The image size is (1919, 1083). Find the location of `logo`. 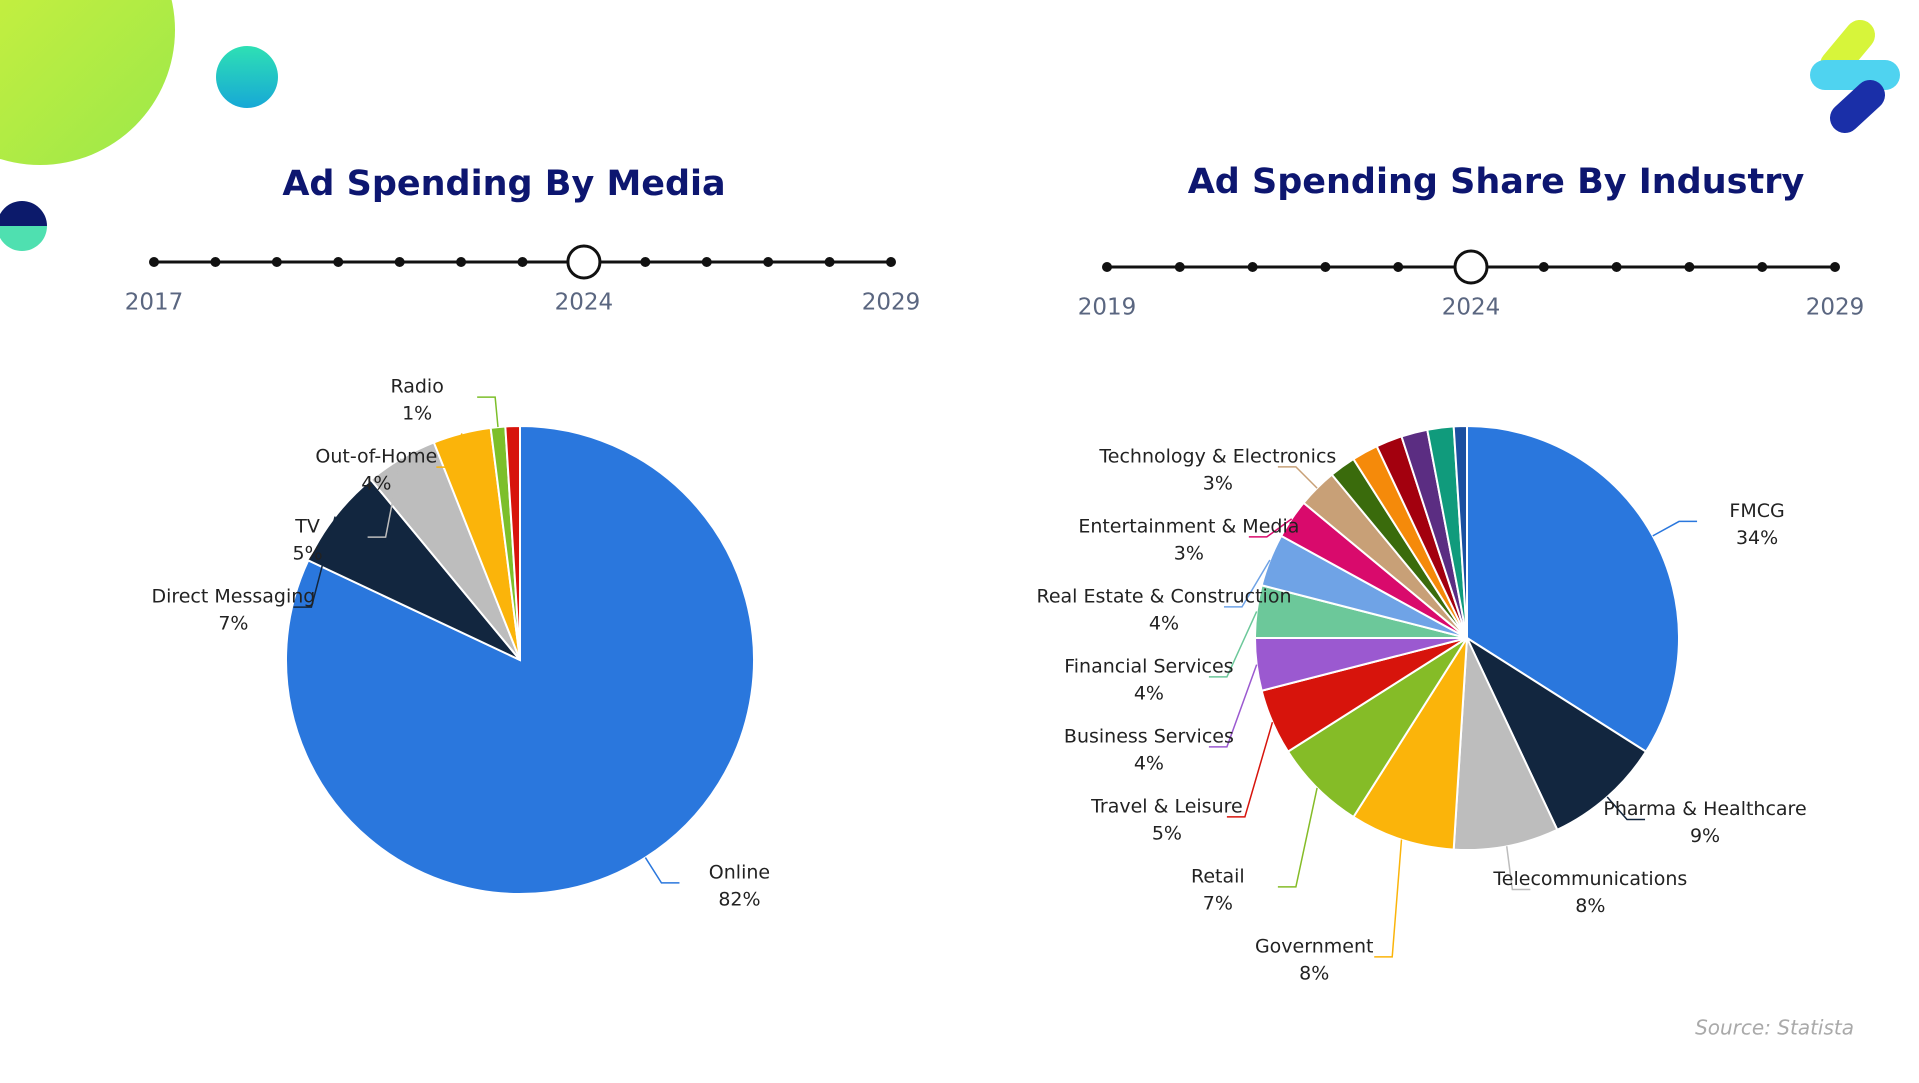

logo is located at coordinates (1855, 76).